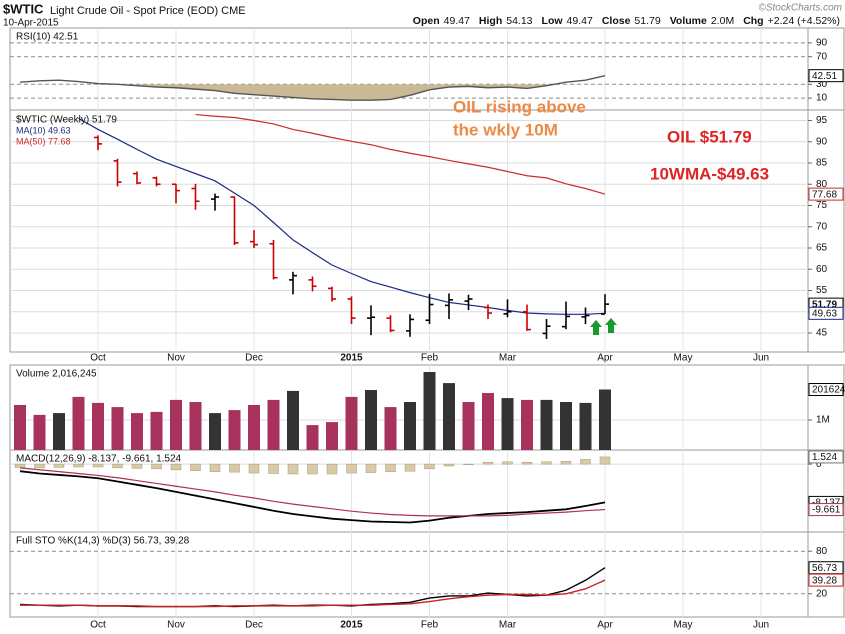 Image resolution: width=845 pixels, height=634 pixels. I want to click on y-tick-label: 60, so click(822, 269).